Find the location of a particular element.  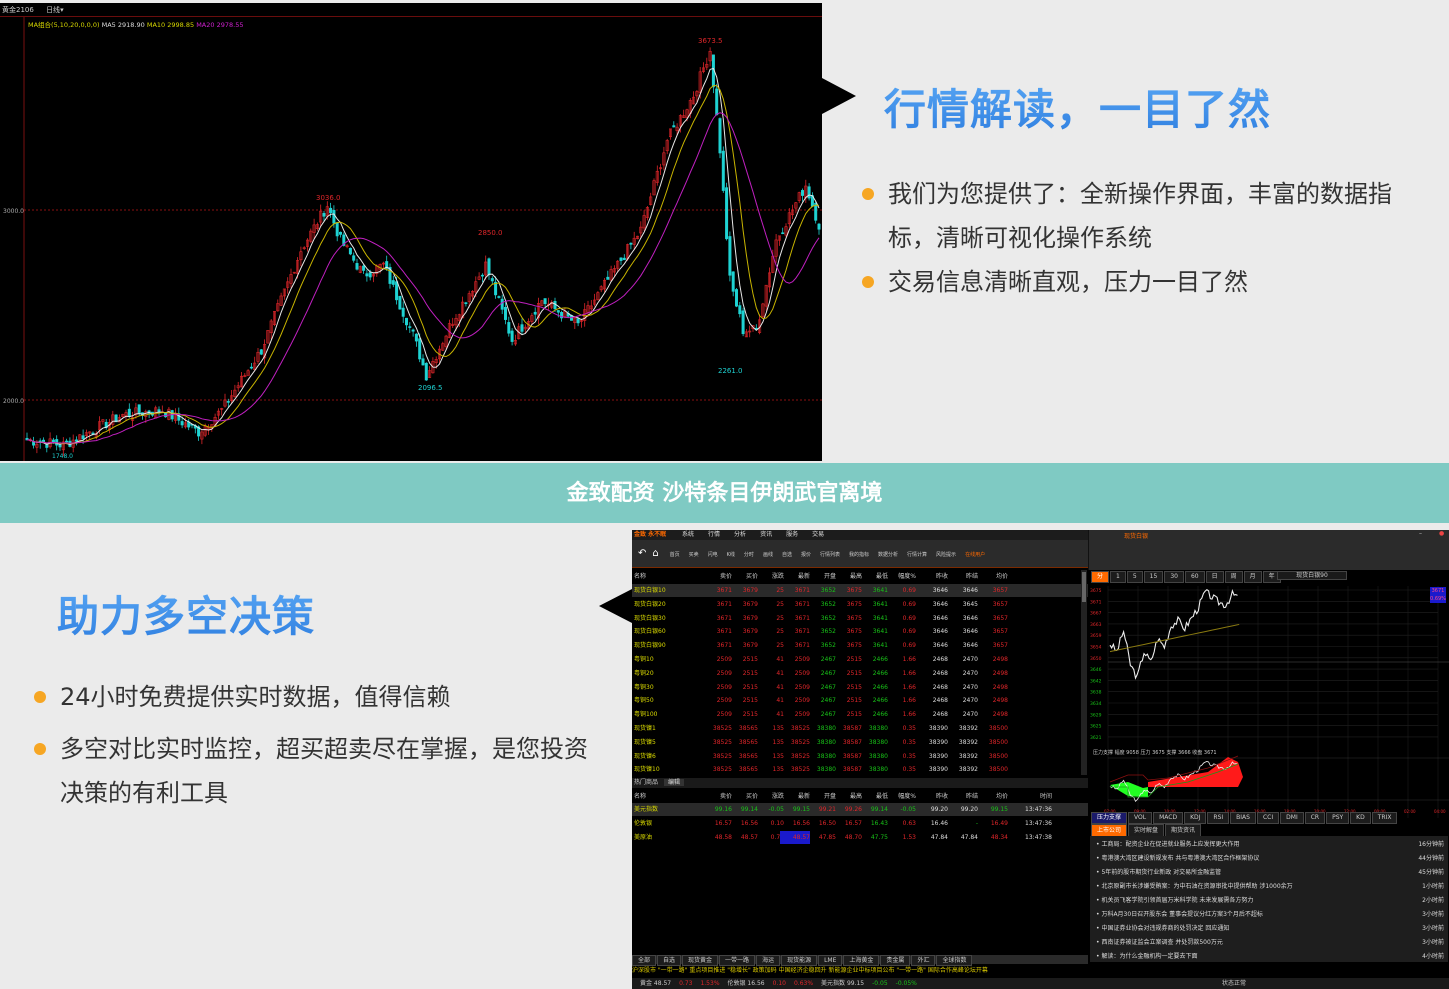

scrollbar is located at coordinates (1084, 672).